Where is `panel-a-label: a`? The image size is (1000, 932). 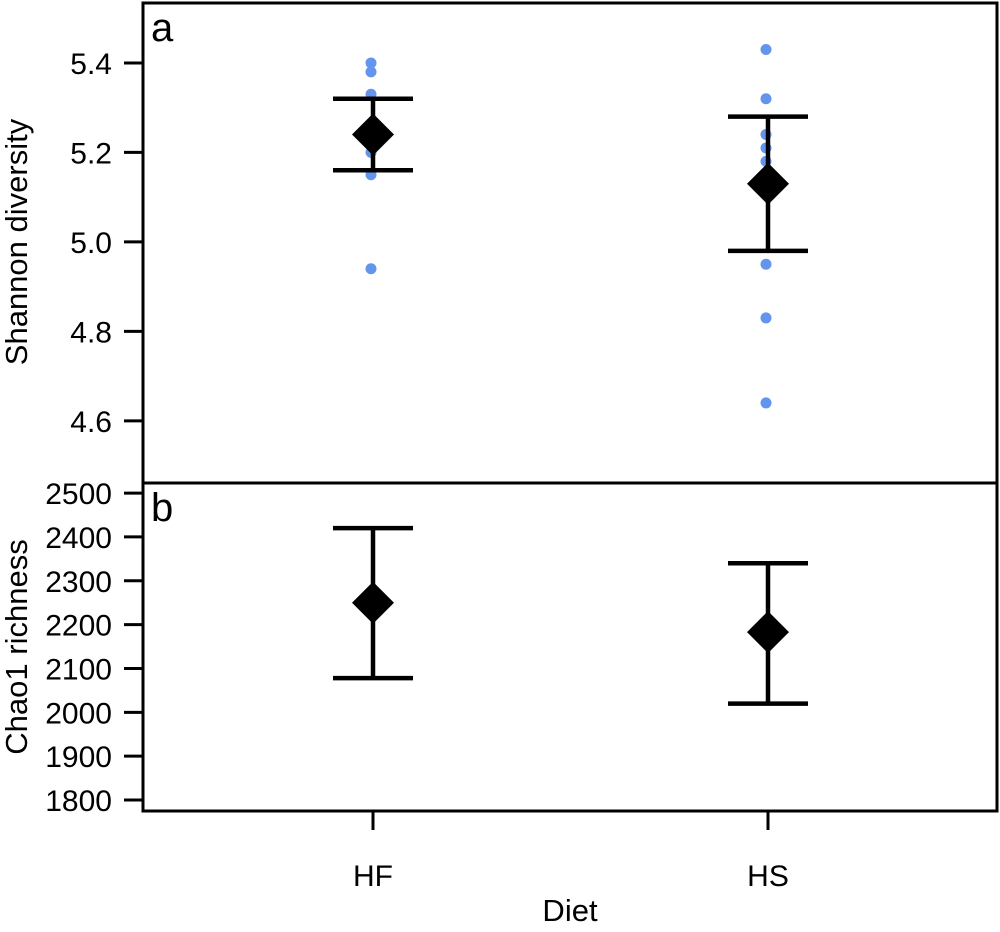 panel-a-label: a is located at coordinates (162, 28).